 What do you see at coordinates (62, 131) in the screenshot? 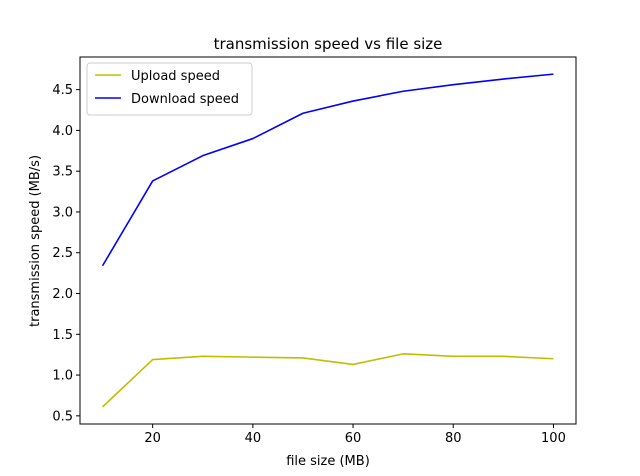
I see `y-tick-label: 4.0` at bounding box center [62, 131].